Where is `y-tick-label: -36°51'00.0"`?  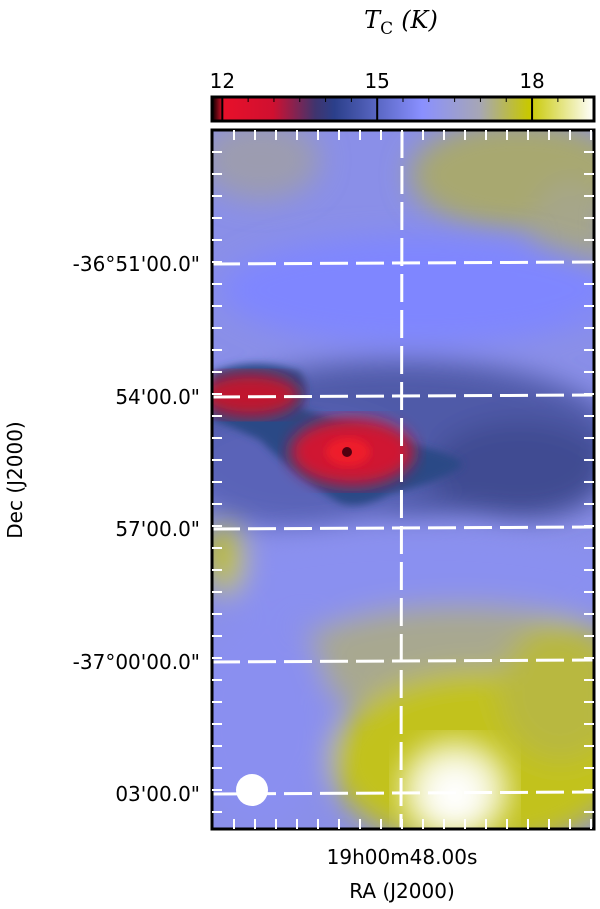
y-tick-label: -36°51'00.0" is located at coordinates (136, 264).